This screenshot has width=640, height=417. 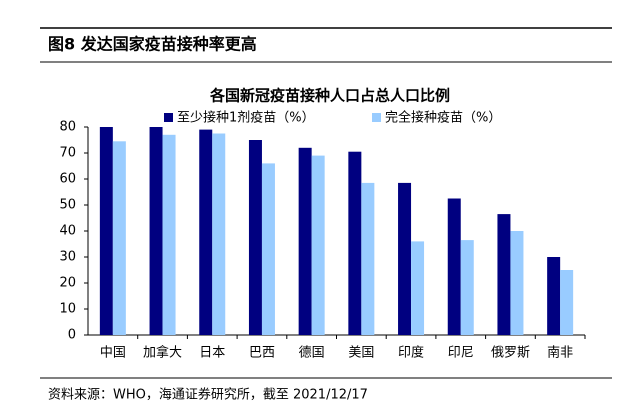 I want to click on x-tick-label: 美国, so click(x=361, y=353).